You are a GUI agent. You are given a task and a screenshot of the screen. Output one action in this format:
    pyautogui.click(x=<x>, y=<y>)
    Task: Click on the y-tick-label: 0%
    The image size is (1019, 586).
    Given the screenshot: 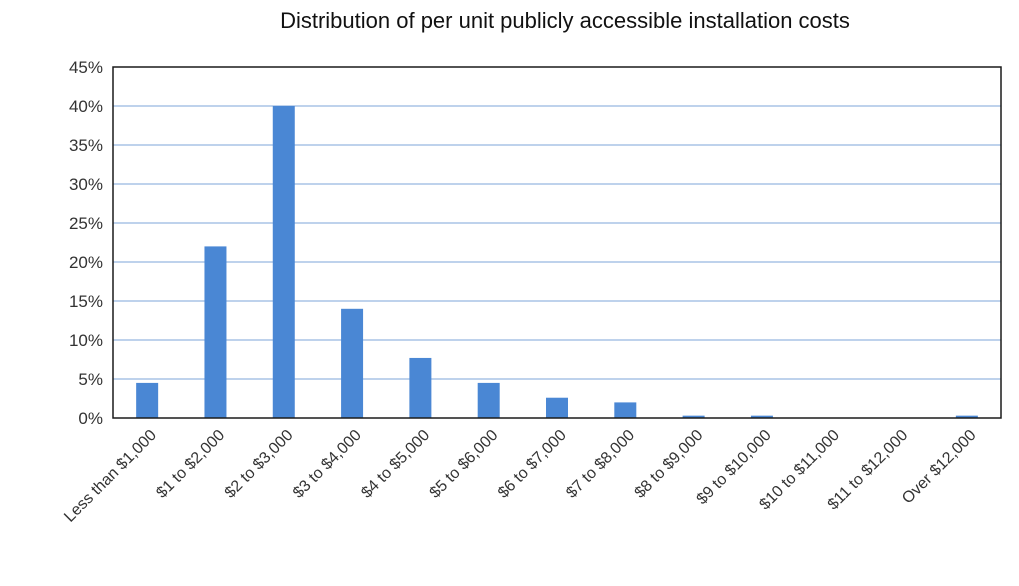 What is the action you would take?
    pyautogui.click(x=90, y=418)
    